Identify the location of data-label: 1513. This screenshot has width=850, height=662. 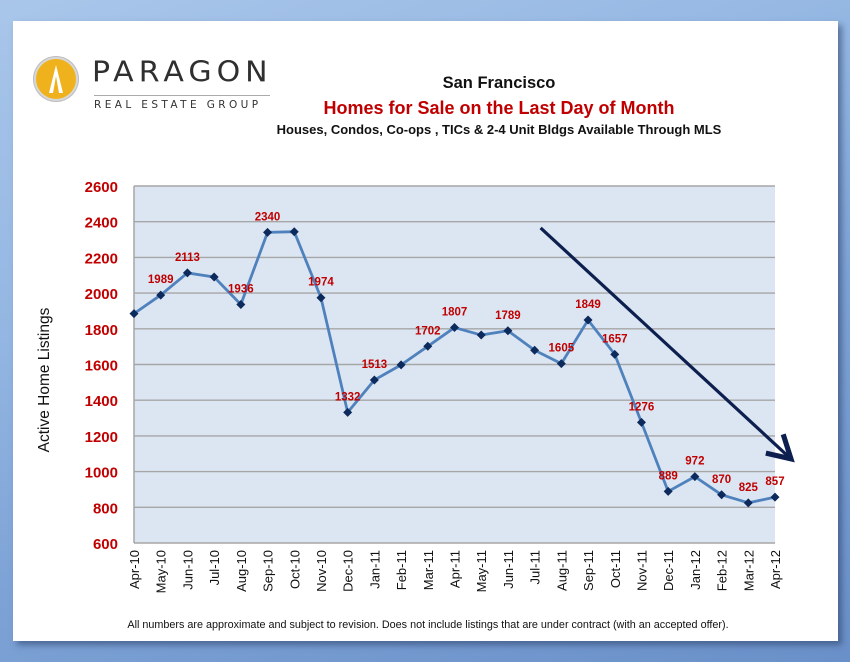
(375, 365).